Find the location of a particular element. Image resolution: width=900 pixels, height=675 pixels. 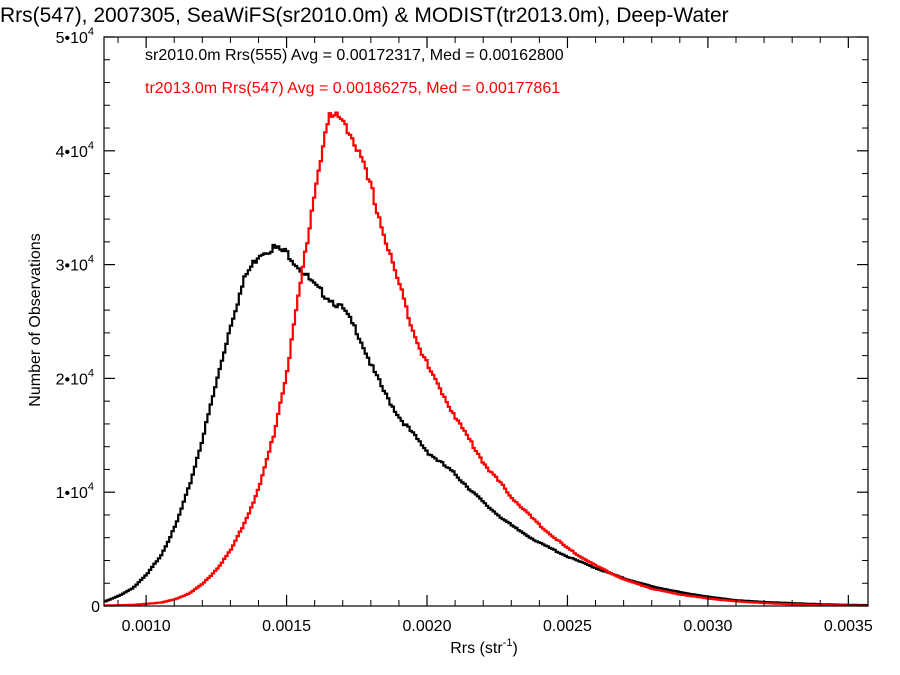

x-tick-label: 0.0015 is located at coordinates (286, 626).